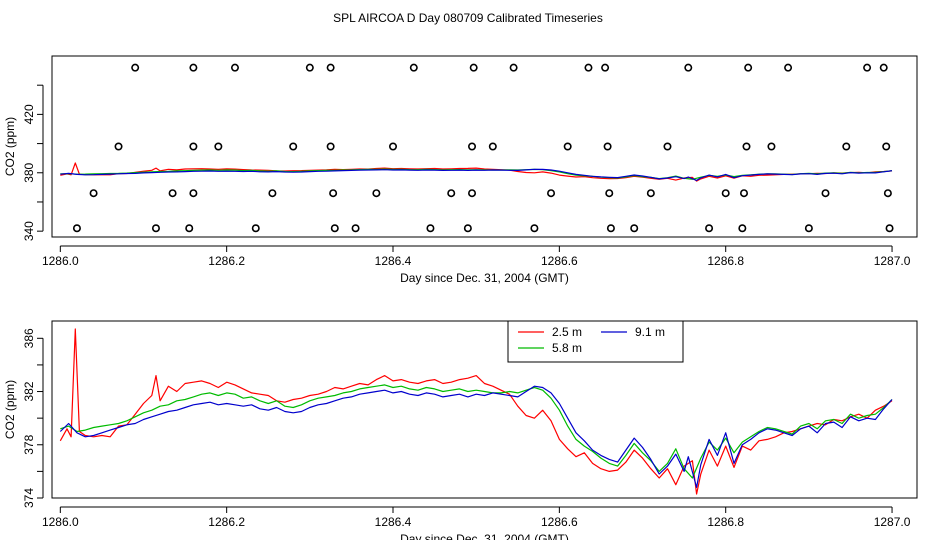 This screenshot has width=936, height=540. Describe the element at coordinates (567, 332) in the screenshot. I see `legend-label: 2.5 m` at that location.